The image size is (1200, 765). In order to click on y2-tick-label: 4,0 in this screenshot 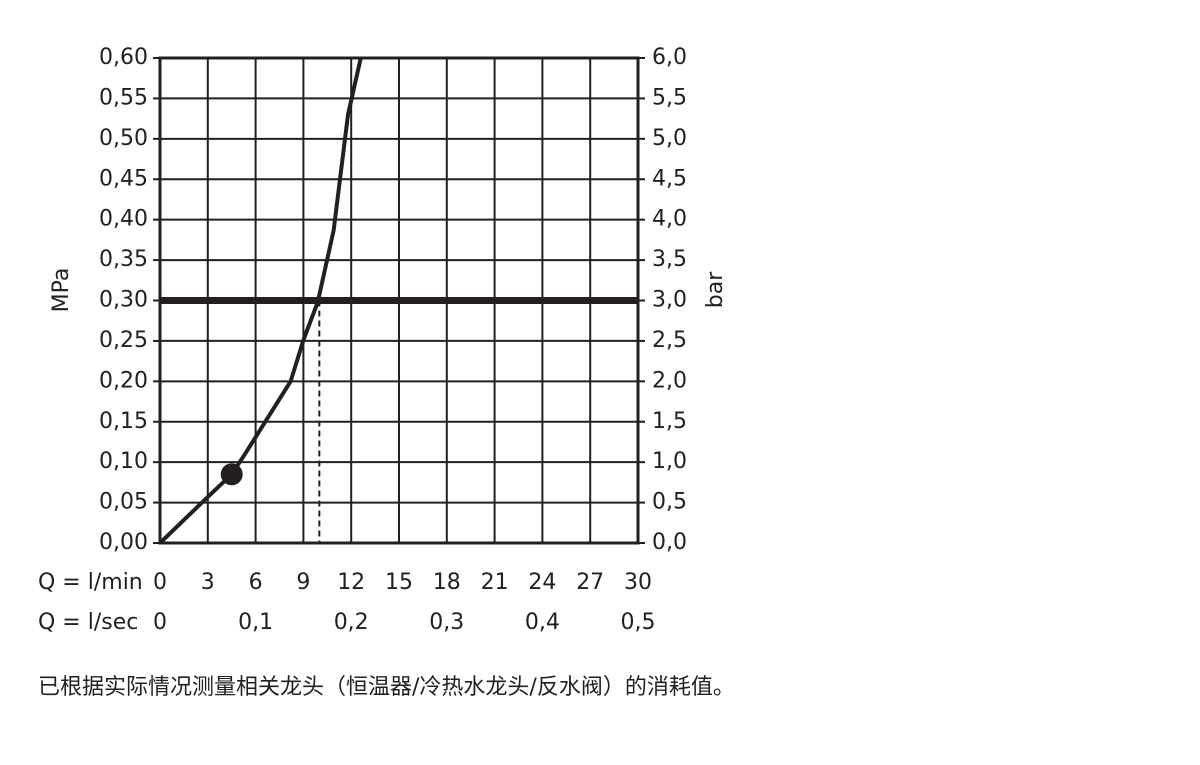, I will do `click(669, 219)`.